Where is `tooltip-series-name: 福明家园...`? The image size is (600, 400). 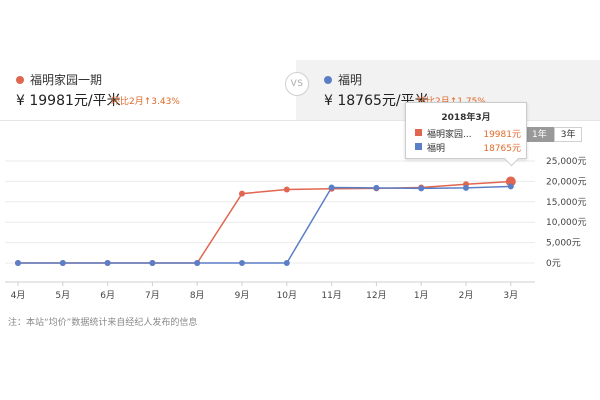 tooltip-series-name: 福明家园... is located at coordinates (449, 135).